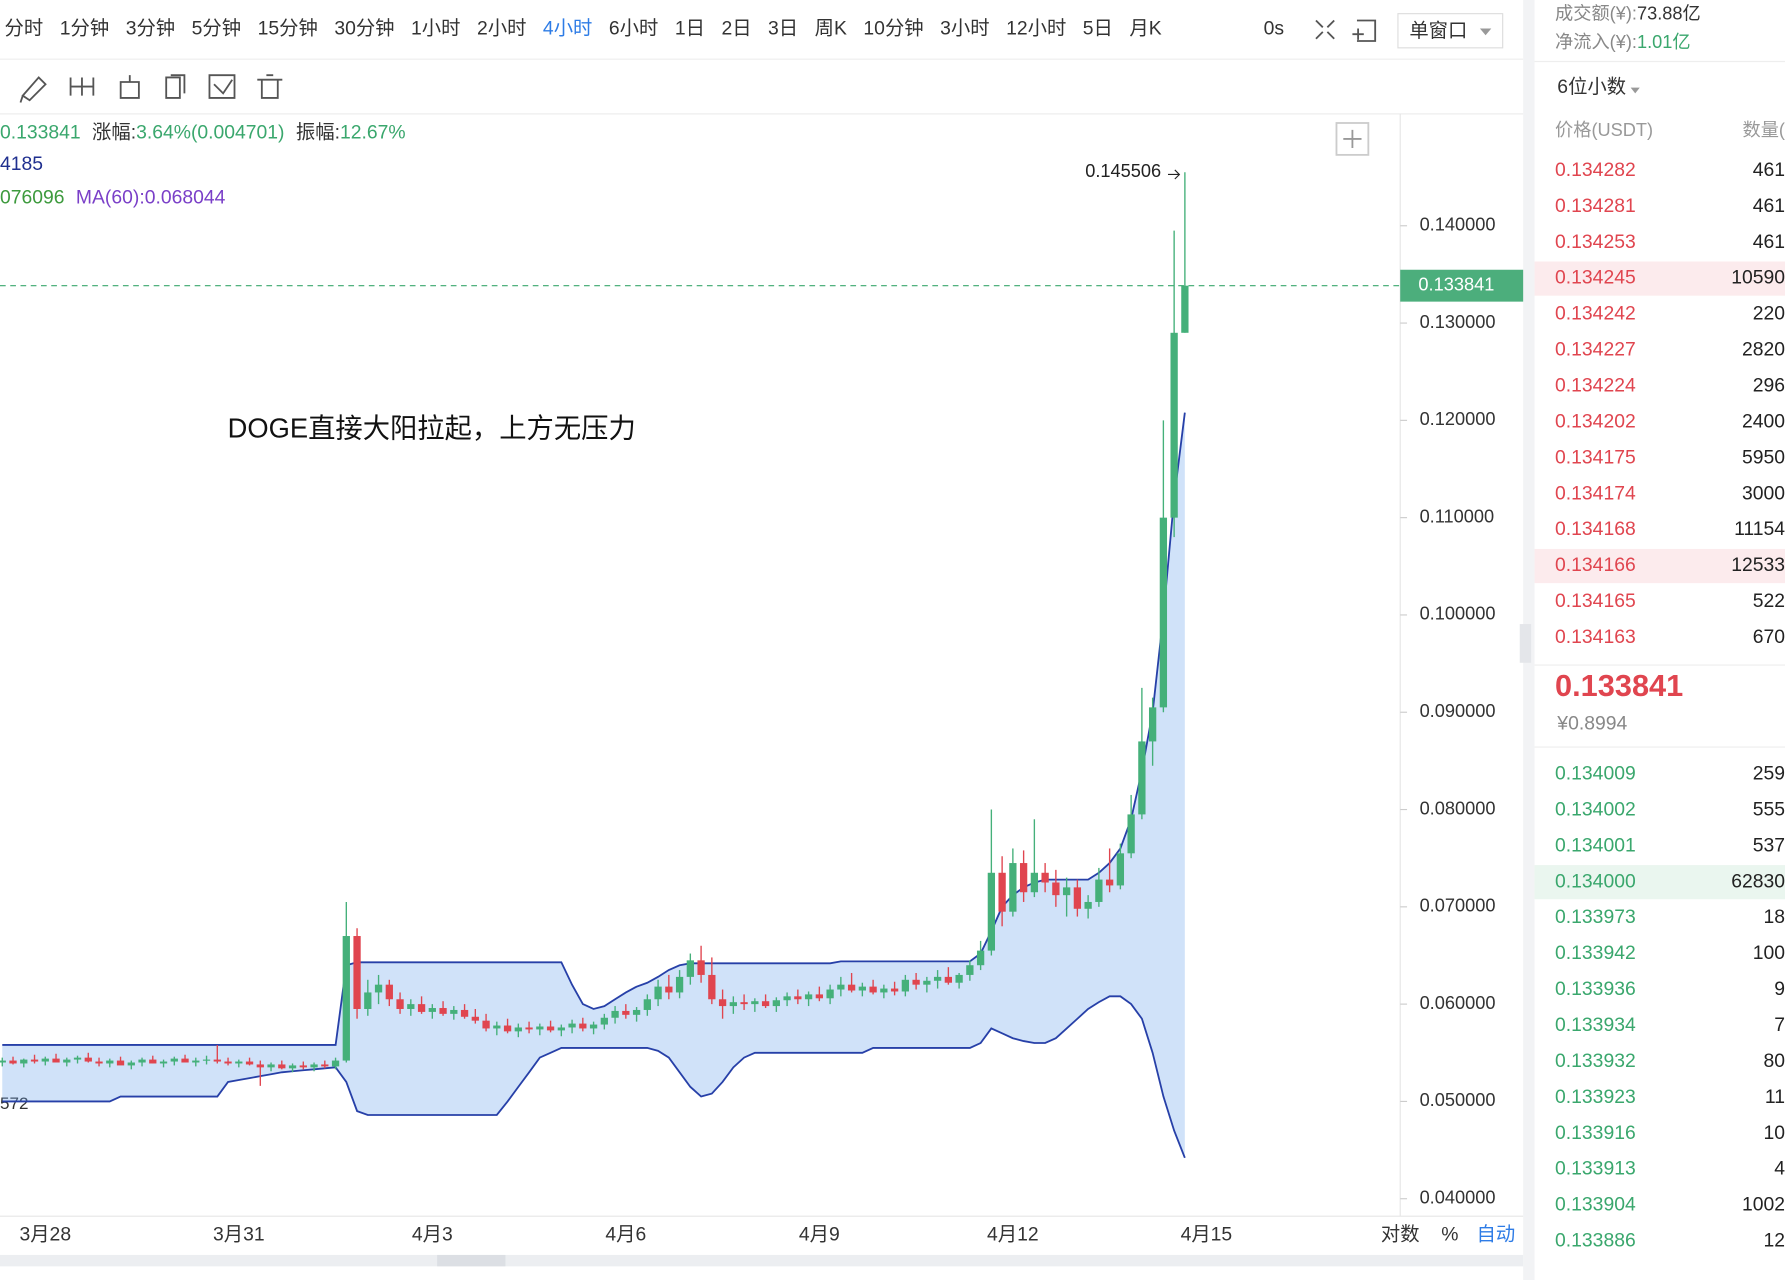 The height and width of the screenshot is (1280, 1785). I want to click on interval-tab: 2日, so click(736, 29).